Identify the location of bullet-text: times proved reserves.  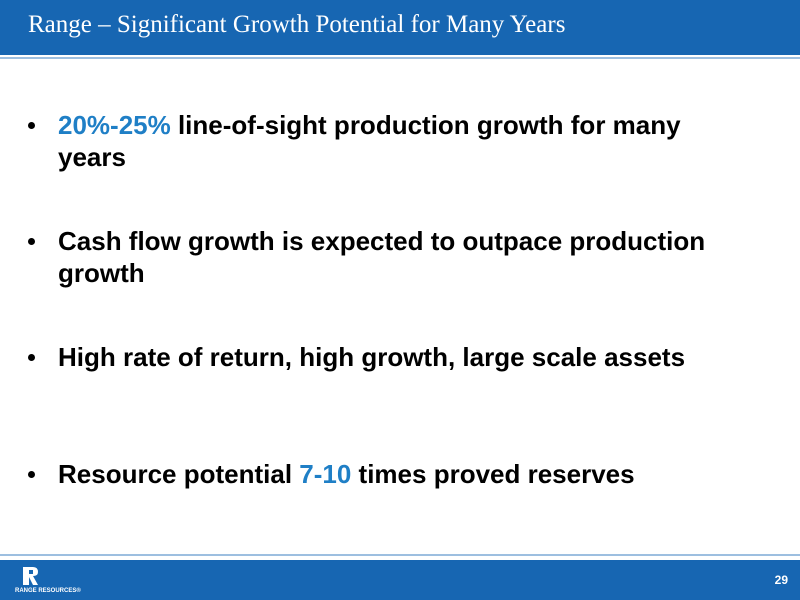
(493, 474).